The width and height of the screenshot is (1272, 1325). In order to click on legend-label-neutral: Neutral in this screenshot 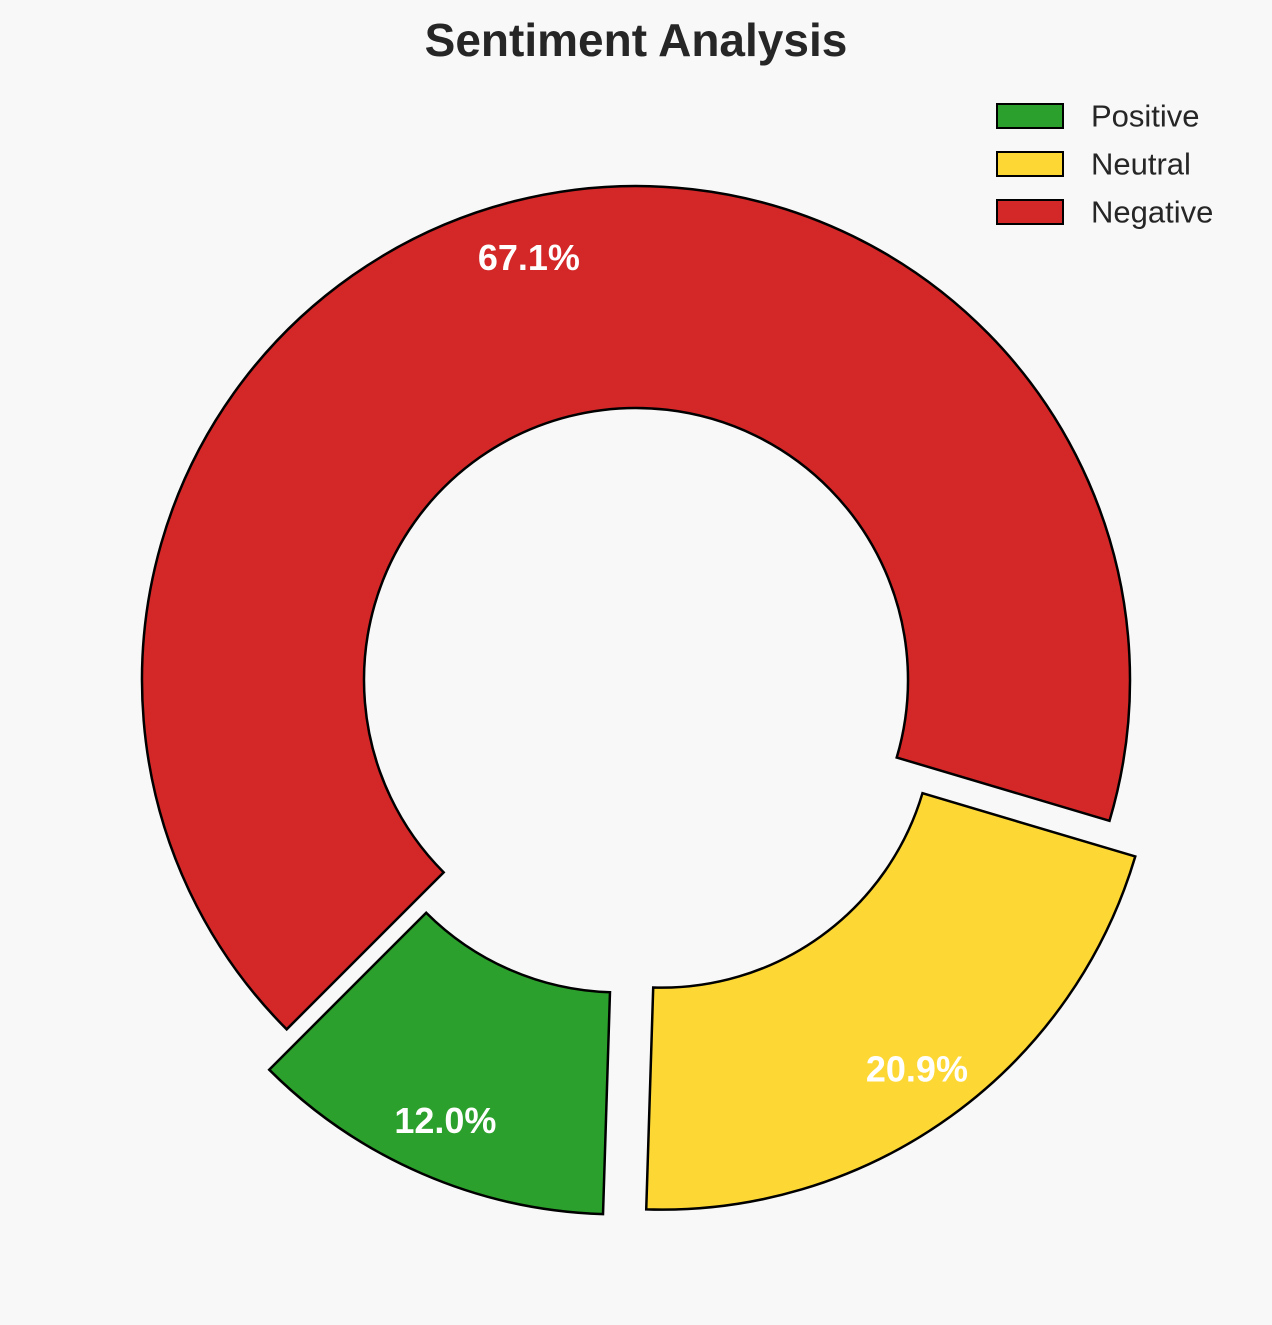, I will do `click(1141, 164)`.